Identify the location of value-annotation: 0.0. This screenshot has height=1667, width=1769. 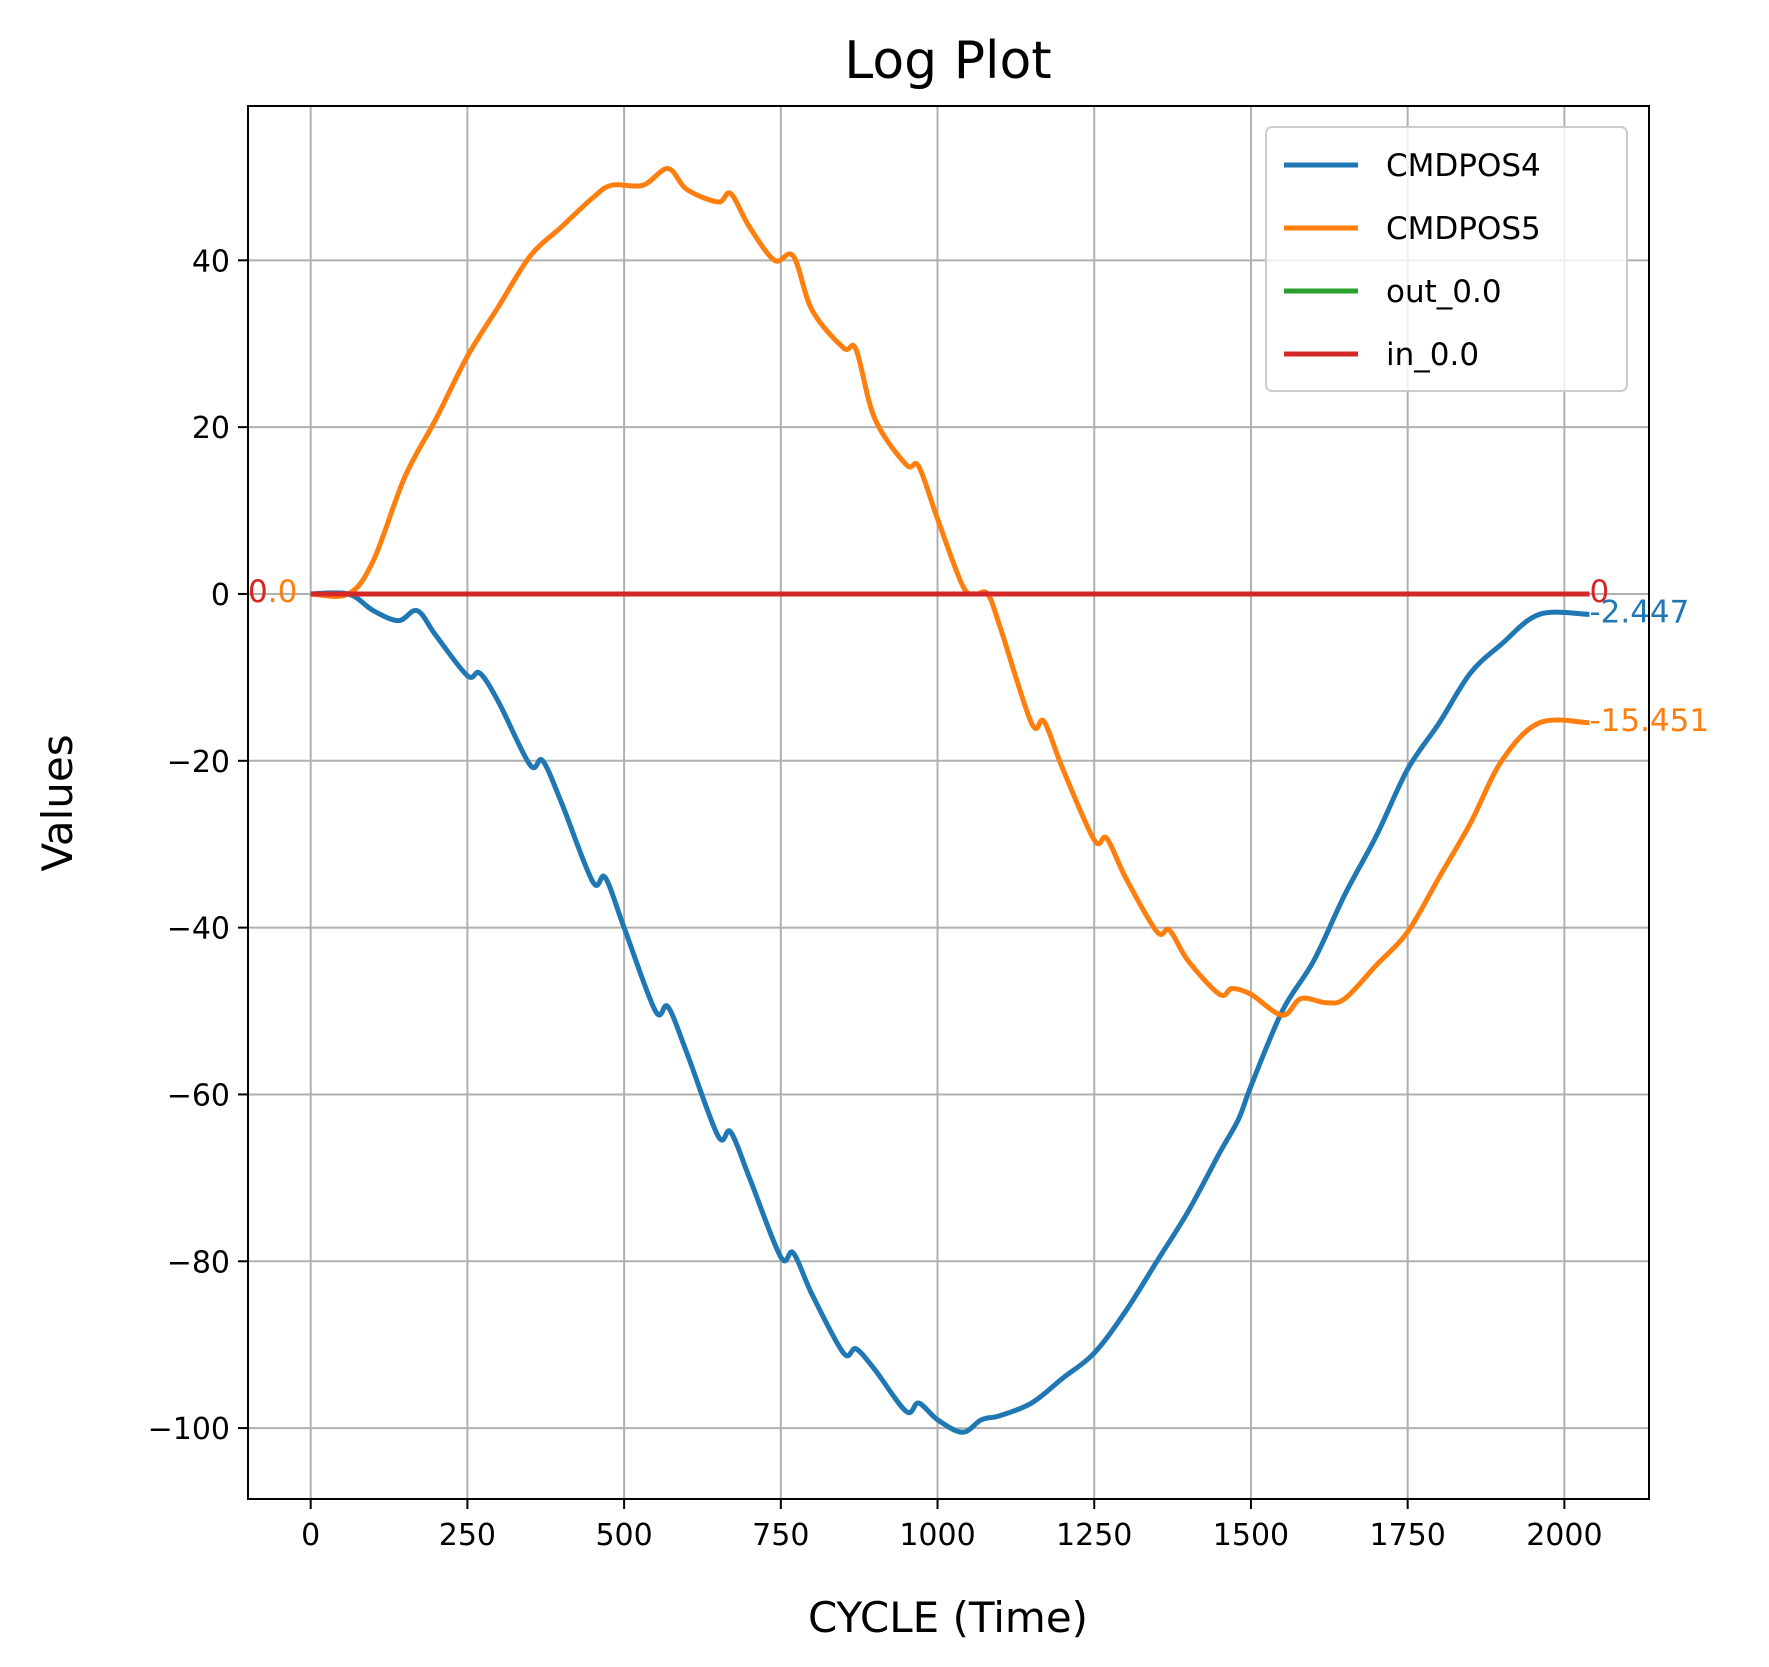
(272, 592).